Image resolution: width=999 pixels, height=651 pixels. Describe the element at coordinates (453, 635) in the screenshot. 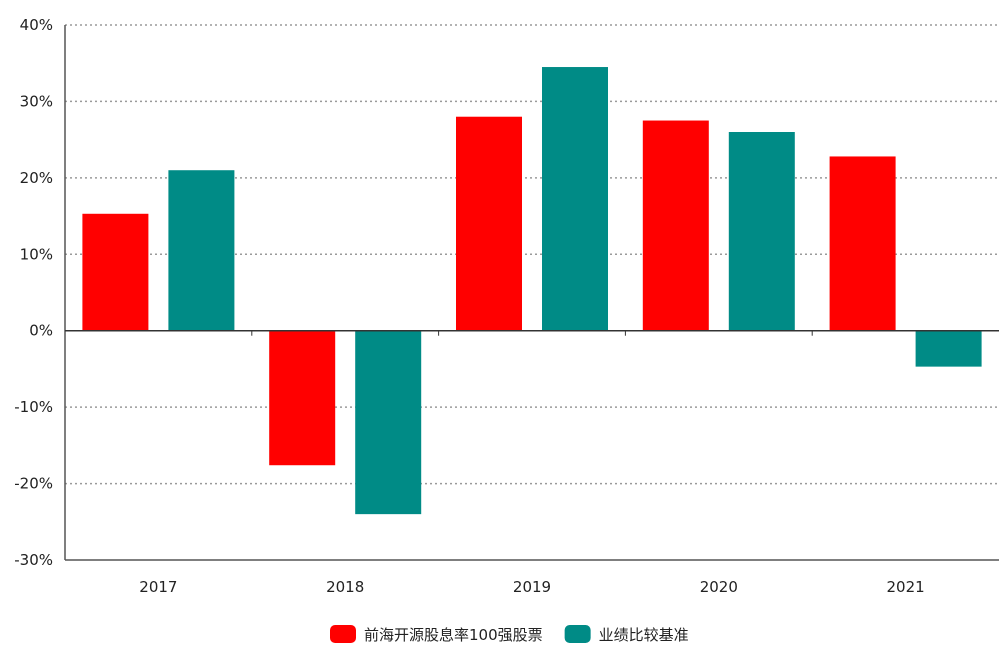

I see `legend-label-1: 前海开源股息率100强股票` at that location.